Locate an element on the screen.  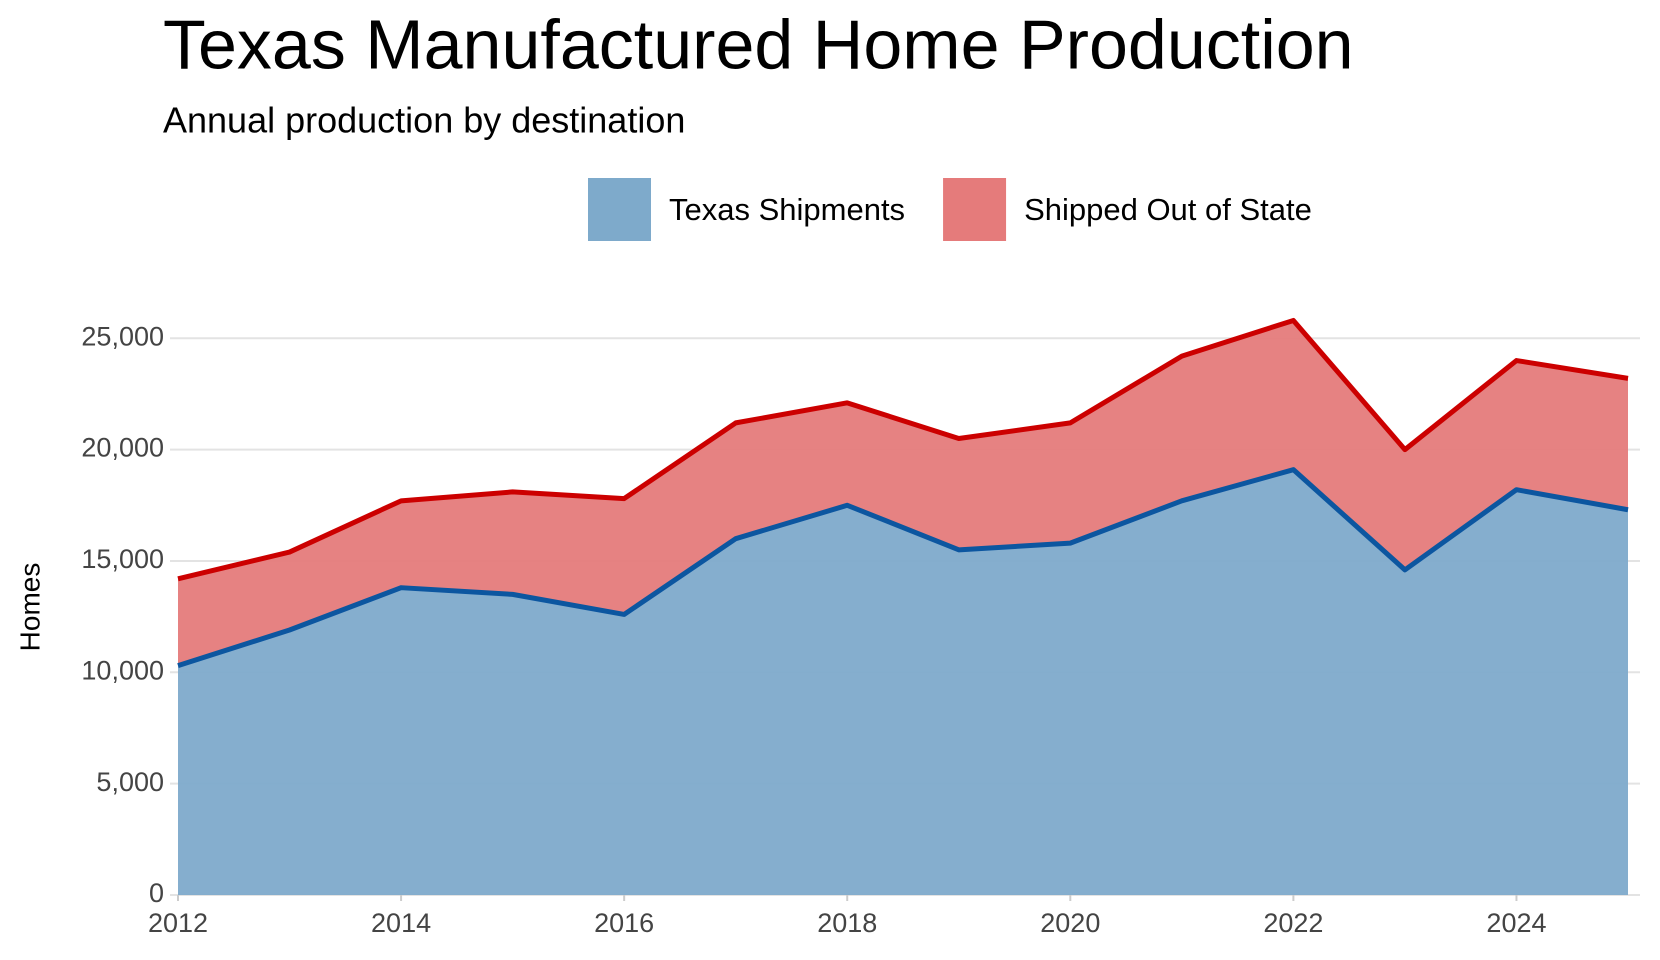
y-axis-label: Homes is located at coordinates (29, 607).